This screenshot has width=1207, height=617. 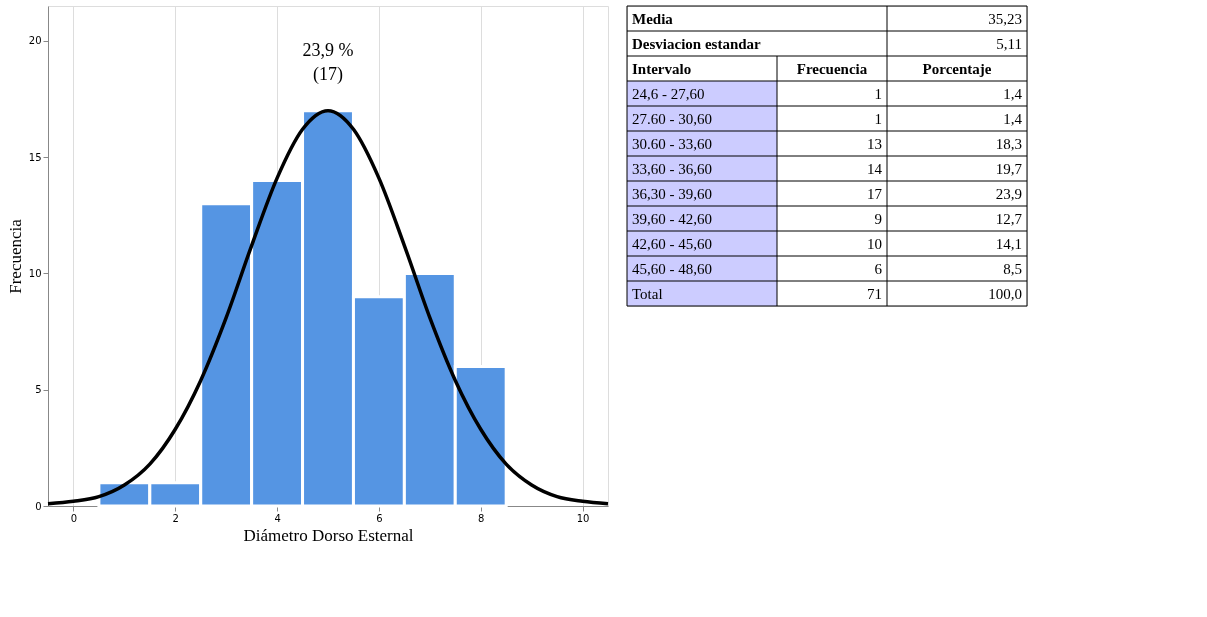 I want to click on x-tick-label: 4, so click(x=277, y=518).